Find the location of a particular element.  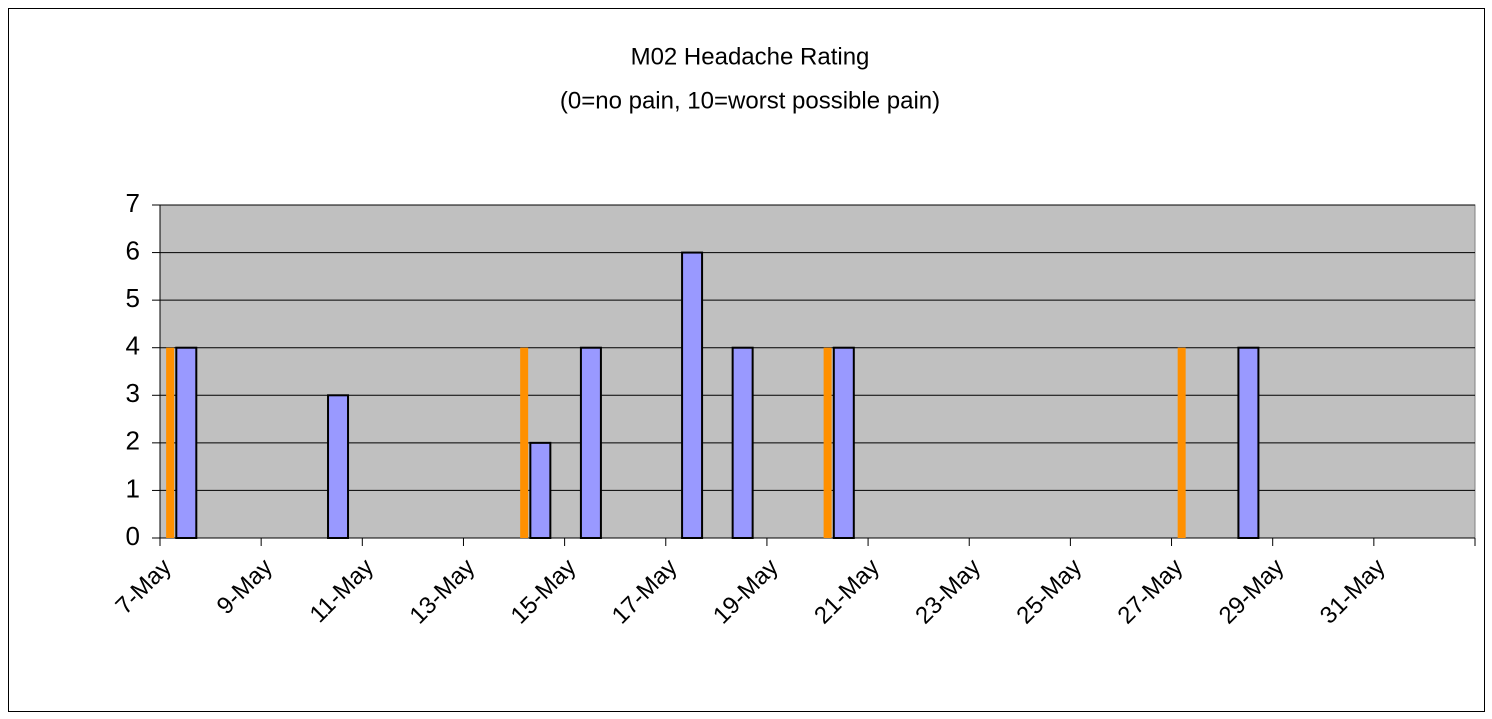

y-tick-label: 0 is located at coordinates (133, 536).